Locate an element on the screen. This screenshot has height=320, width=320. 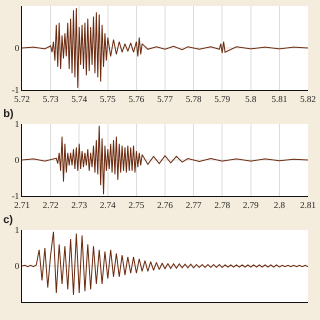
x-tick-label: 5.75 is located at coordinates (108, 99).